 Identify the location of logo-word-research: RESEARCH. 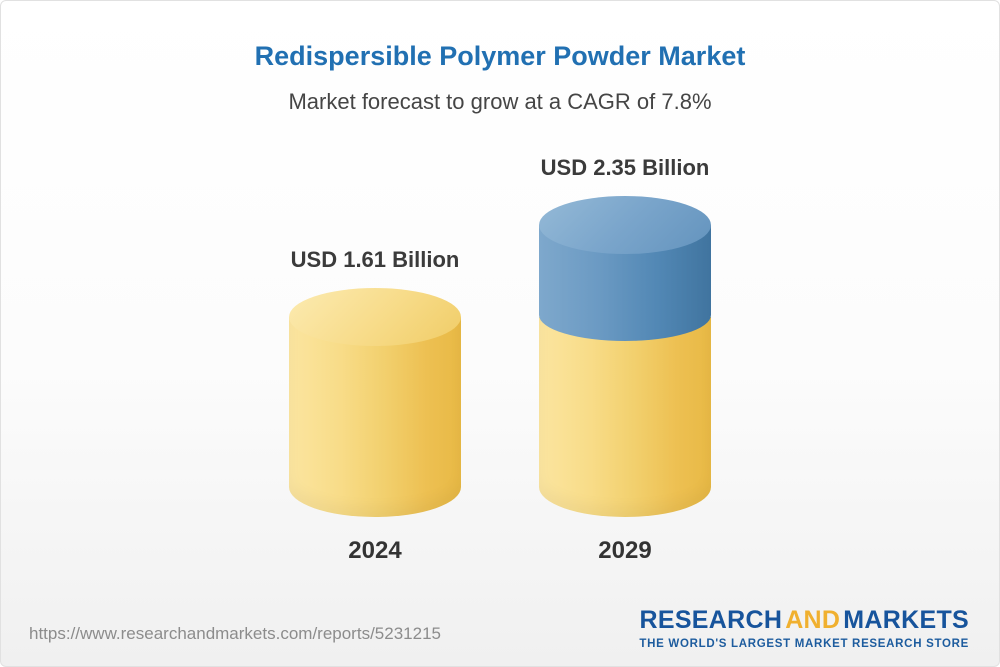
(711, 620).